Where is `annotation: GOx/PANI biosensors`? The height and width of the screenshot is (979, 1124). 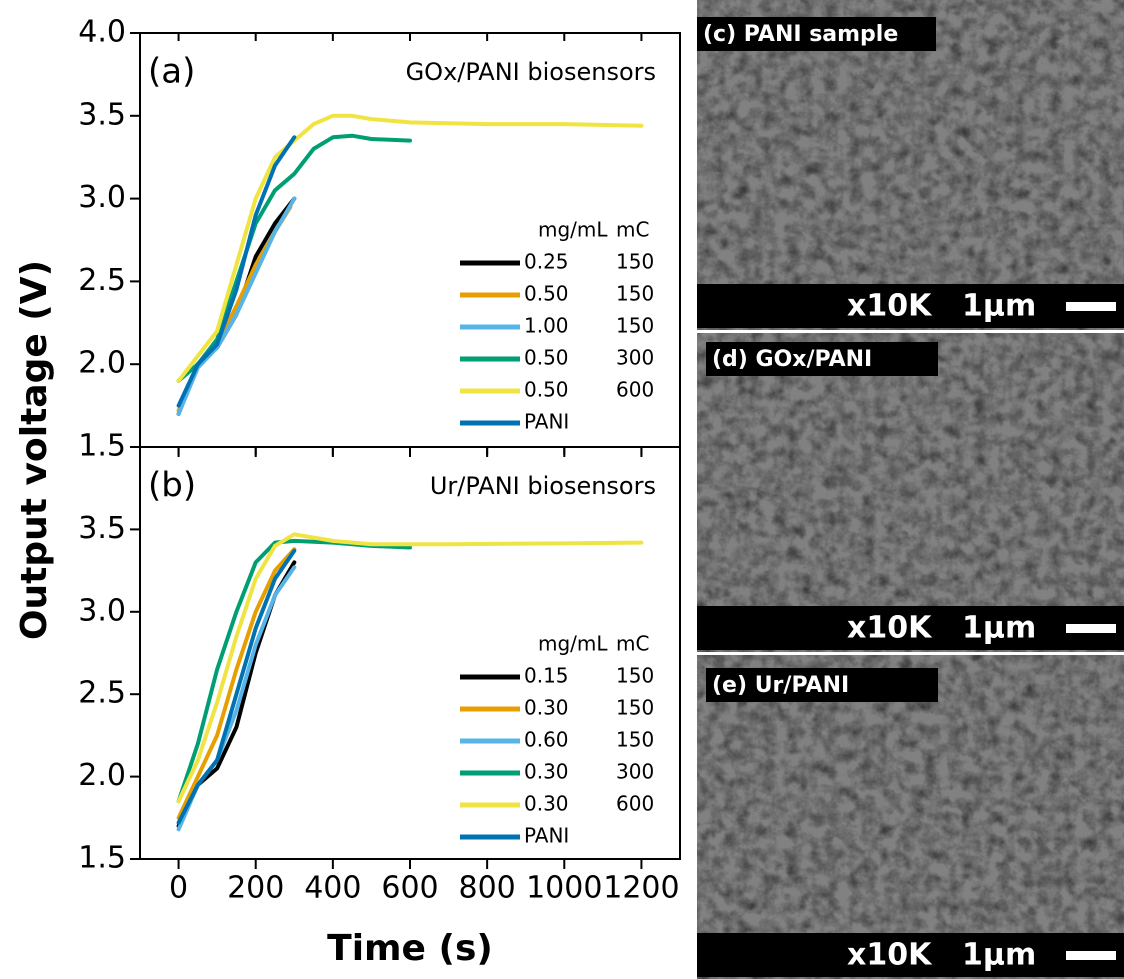 annotation: GOx/PANI biosensors is located at coordinates (531, 72).